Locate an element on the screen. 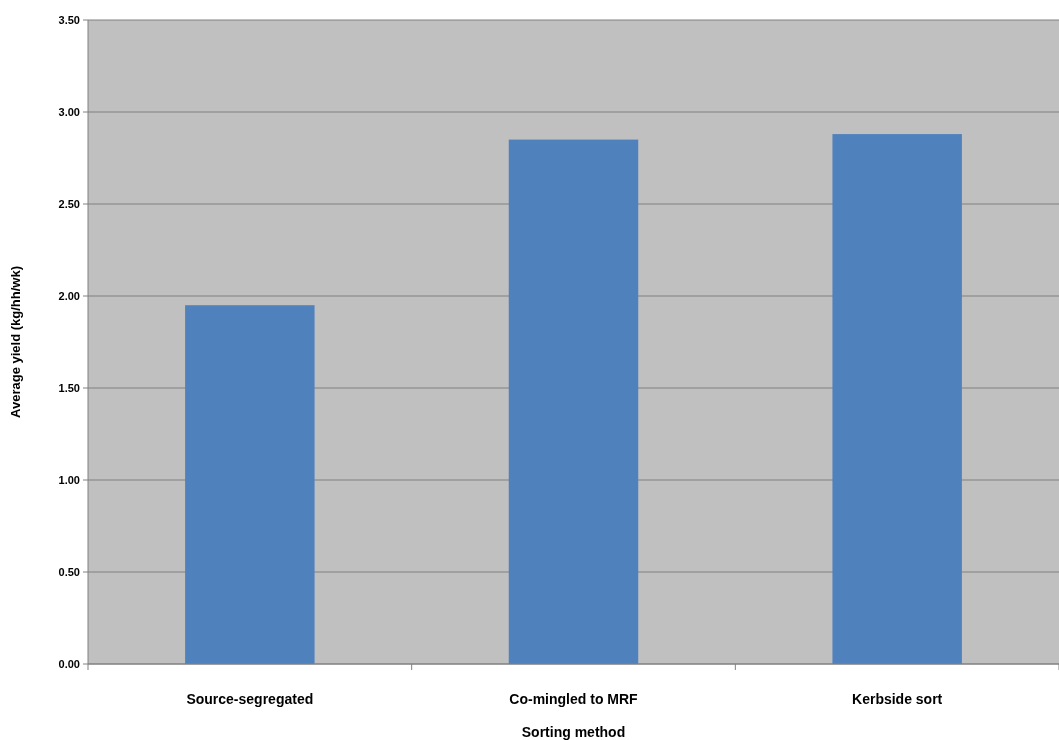 This screenshot has height=740, width=1059. y-tick-label: 0.00 is located at coordinates (69, 663).